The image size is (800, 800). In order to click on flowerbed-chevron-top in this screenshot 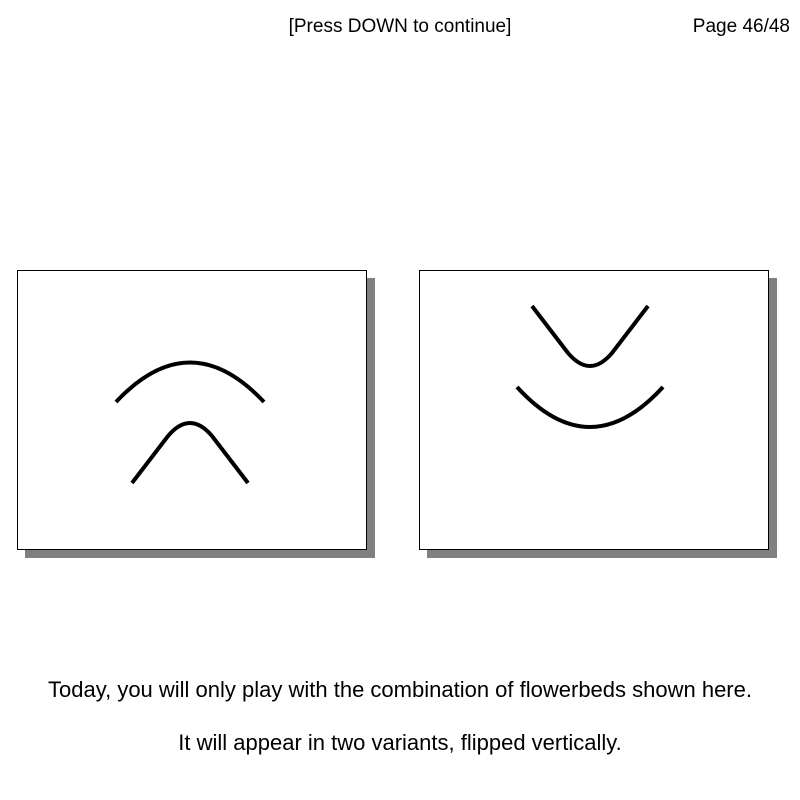, I will do `click(590, 336)`.